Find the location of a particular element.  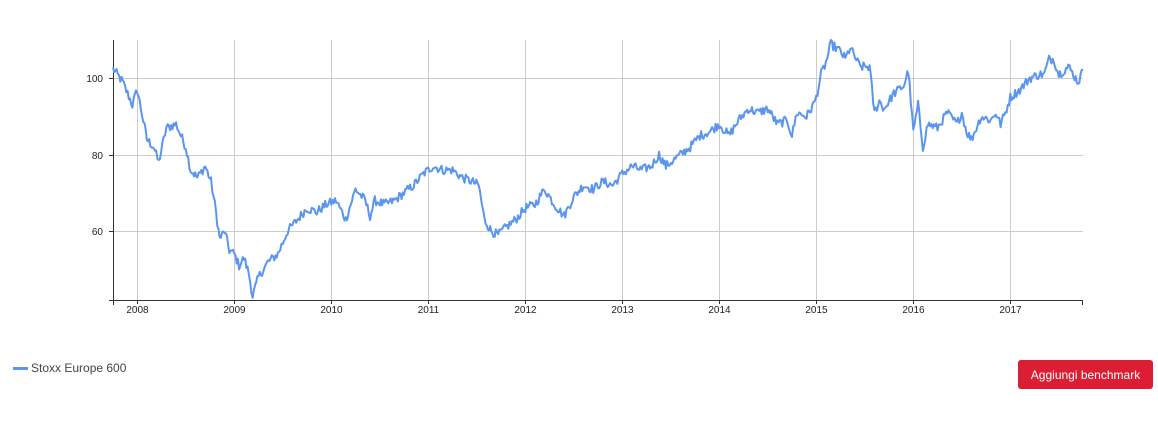

x-tick-label: 2012 is located at coordinates (525, 310).